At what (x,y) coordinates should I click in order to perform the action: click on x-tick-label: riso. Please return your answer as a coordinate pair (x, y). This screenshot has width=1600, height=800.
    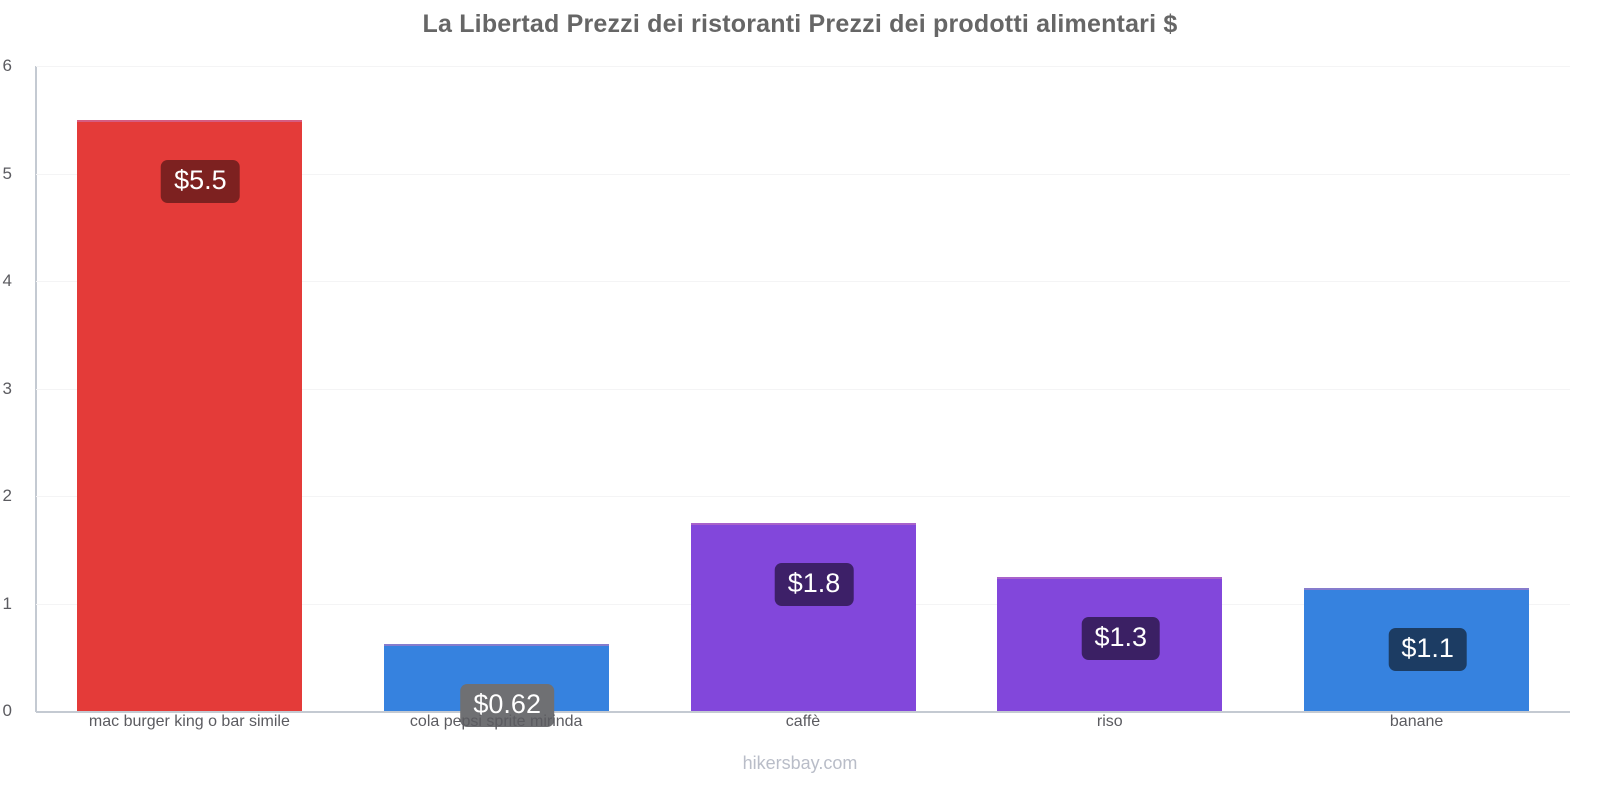
    Looking at the image, I should click on (1109, 721).